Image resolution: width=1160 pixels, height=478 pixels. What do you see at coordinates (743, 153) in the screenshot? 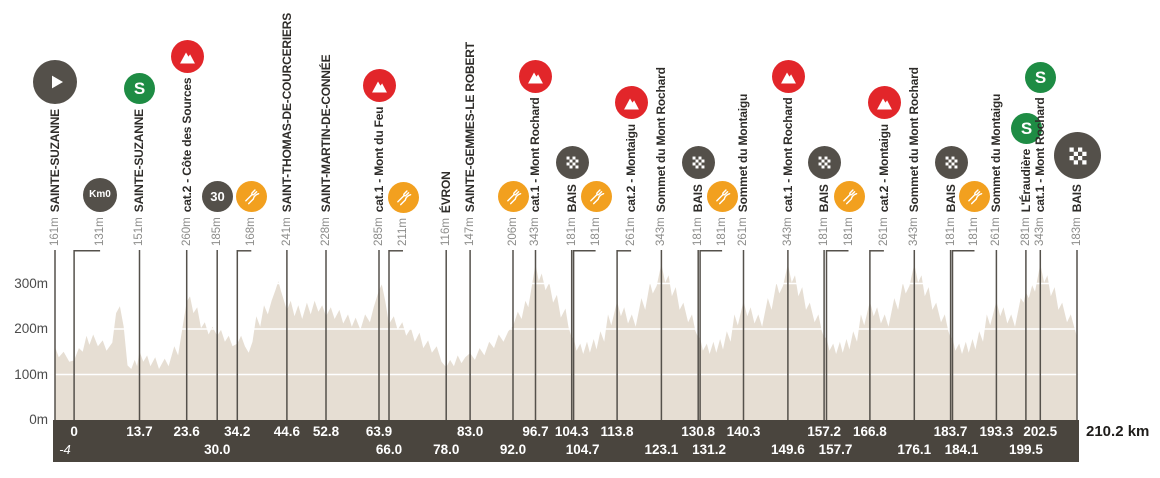
I see `waypoint-name: Sommet du Montaigu` at bounding box center [743, 153].